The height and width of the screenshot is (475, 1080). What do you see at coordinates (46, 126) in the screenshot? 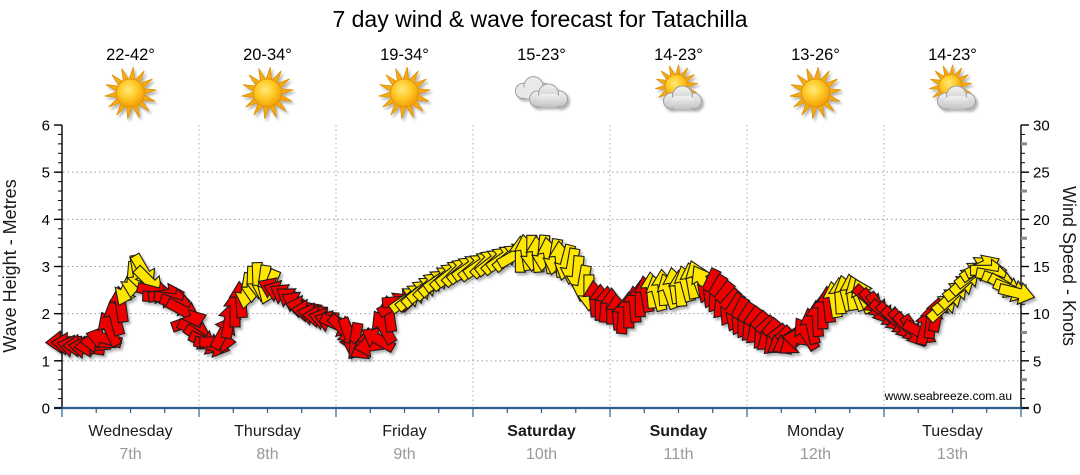
I see `left-axis-tick-label: 6` at bounding box center [46, 126].